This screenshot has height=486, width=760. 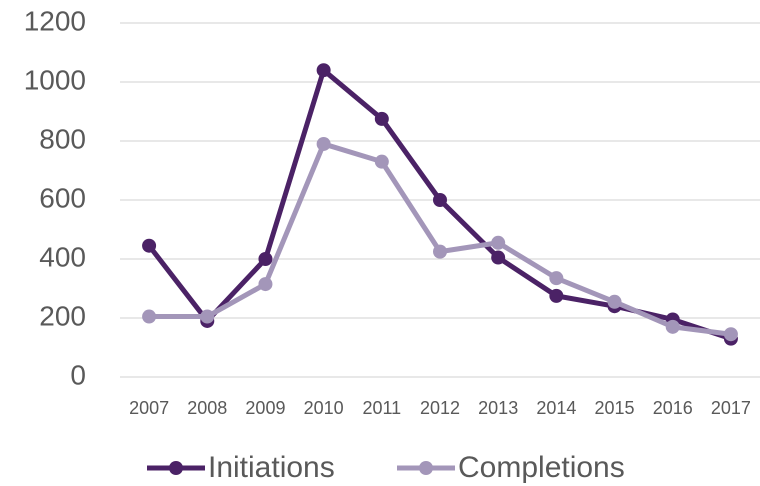 I want to click on y-tick-label: 800, so click(x=62, y=138).